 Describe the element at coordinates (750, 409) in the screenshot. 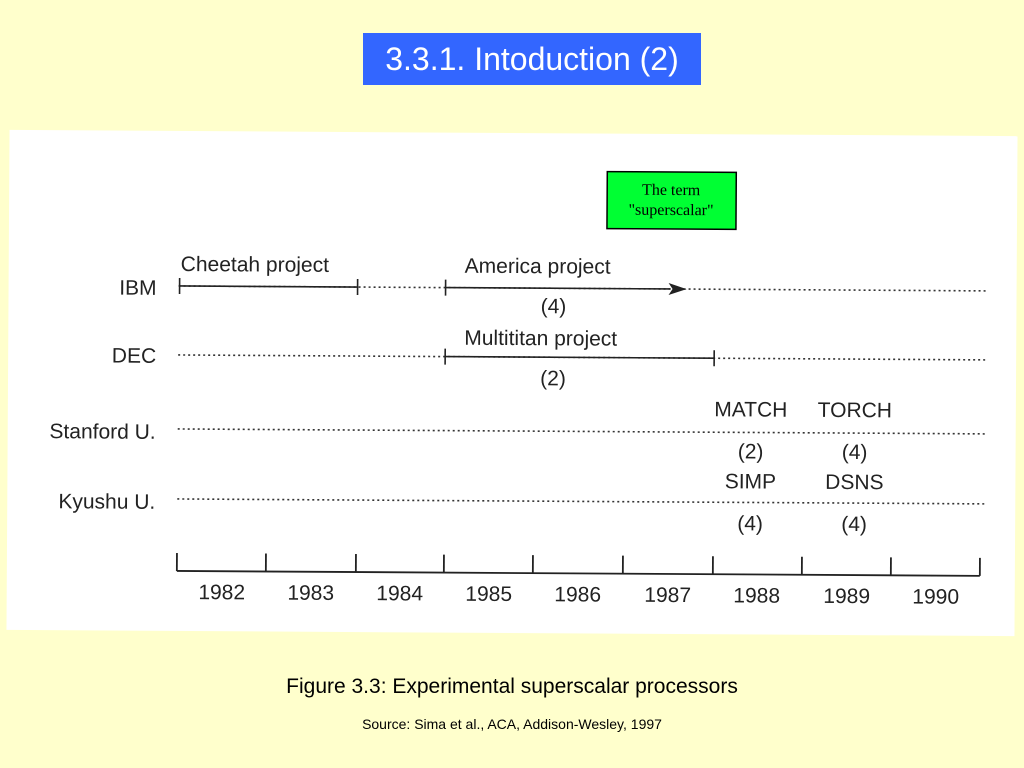

I see `project-match: MATCH` at that location.